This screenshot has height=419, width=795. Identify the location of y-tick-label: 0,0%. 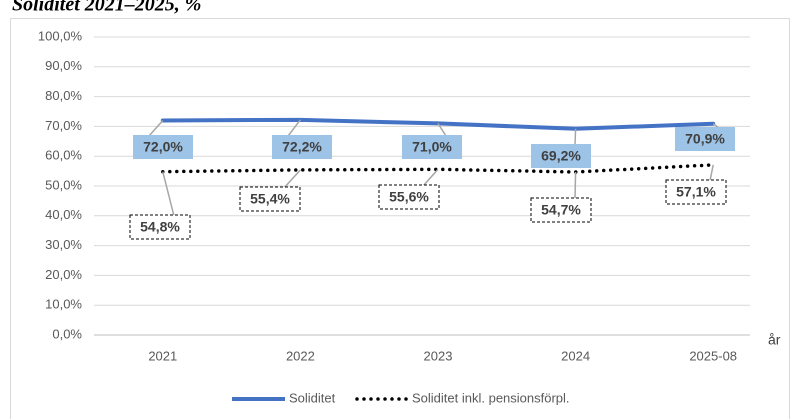
(67, 333).